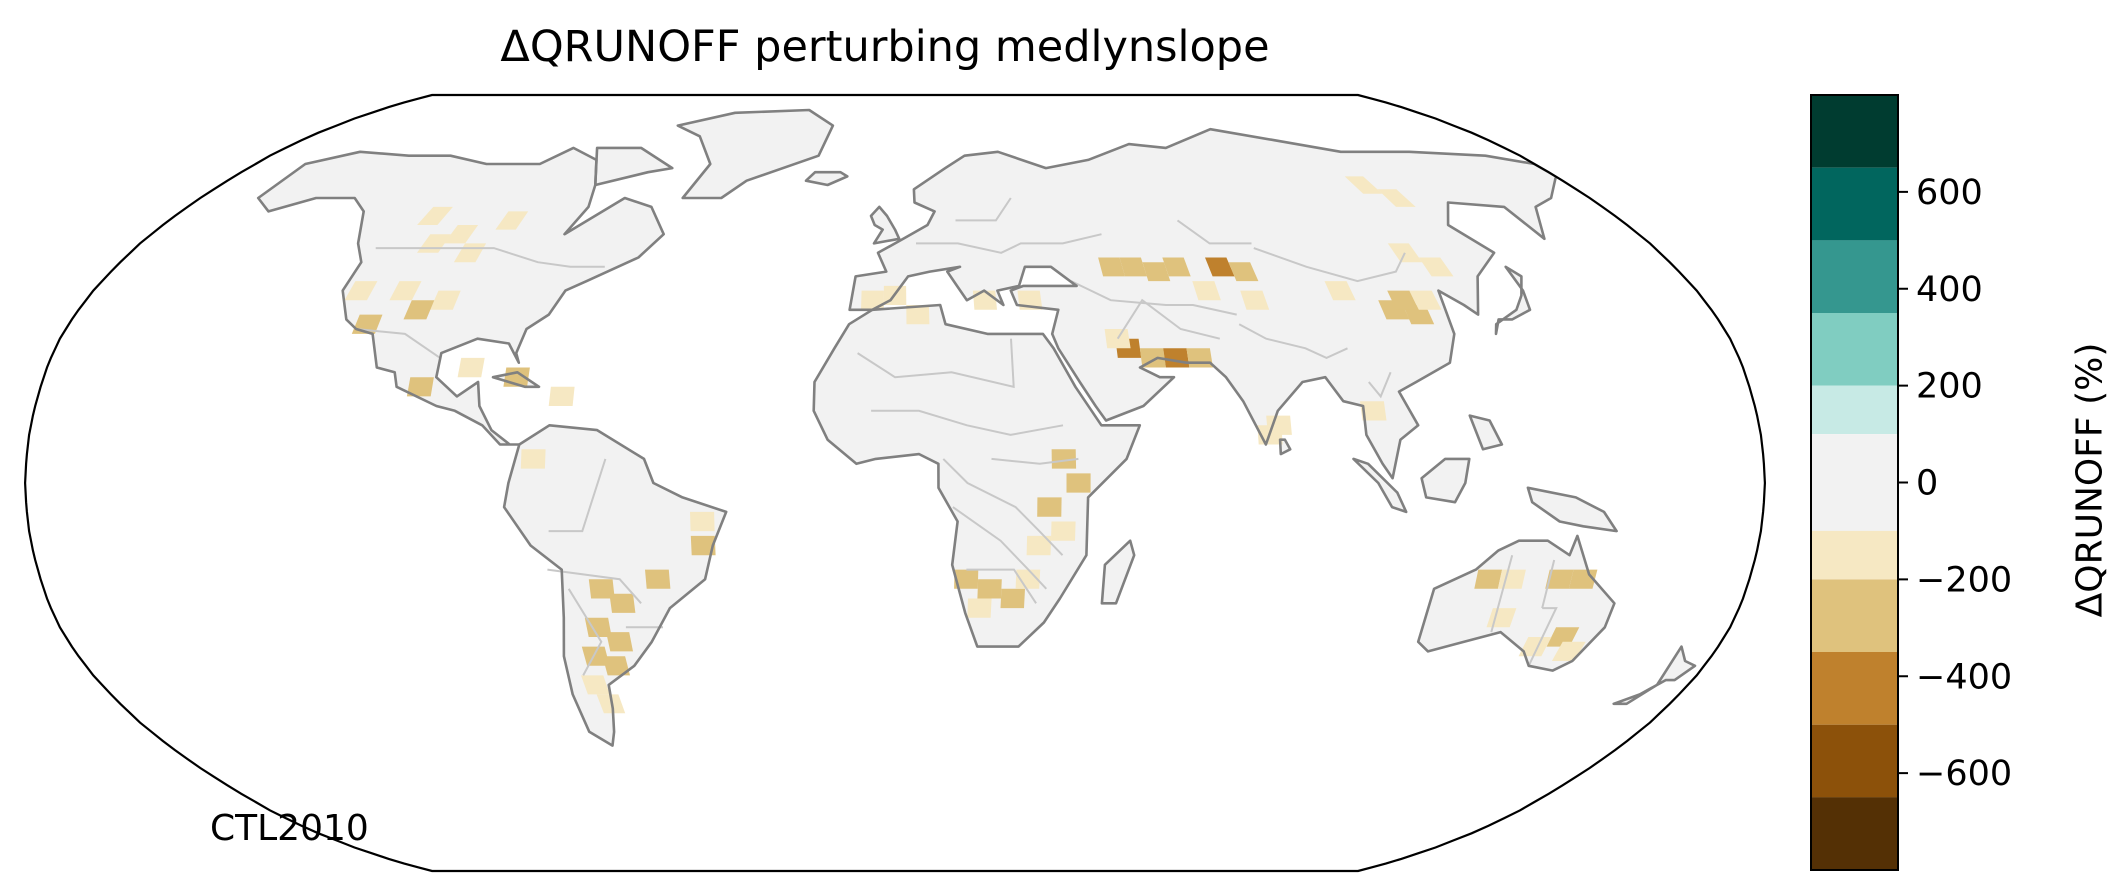 This screenshot has width=2120, height=896. I want to click on colorbar-label: ΔQRUNOFF (%), so click(2090, 480).